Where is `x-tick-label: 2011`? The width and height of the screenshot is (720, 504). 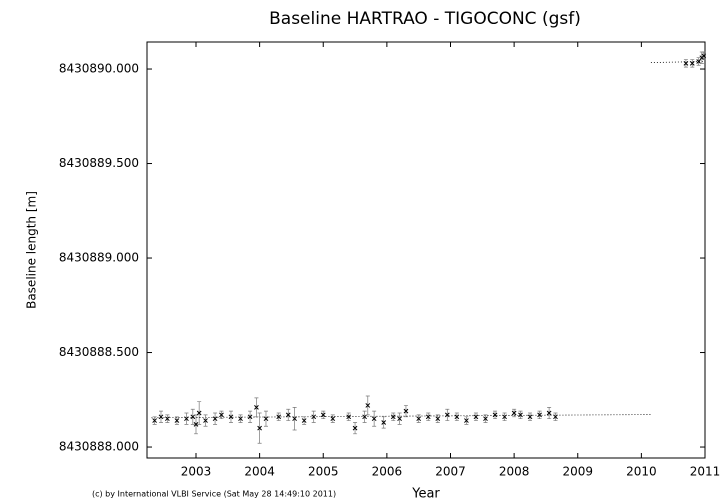
x-tick-label: 2011 is located at coordinates (705, 472).